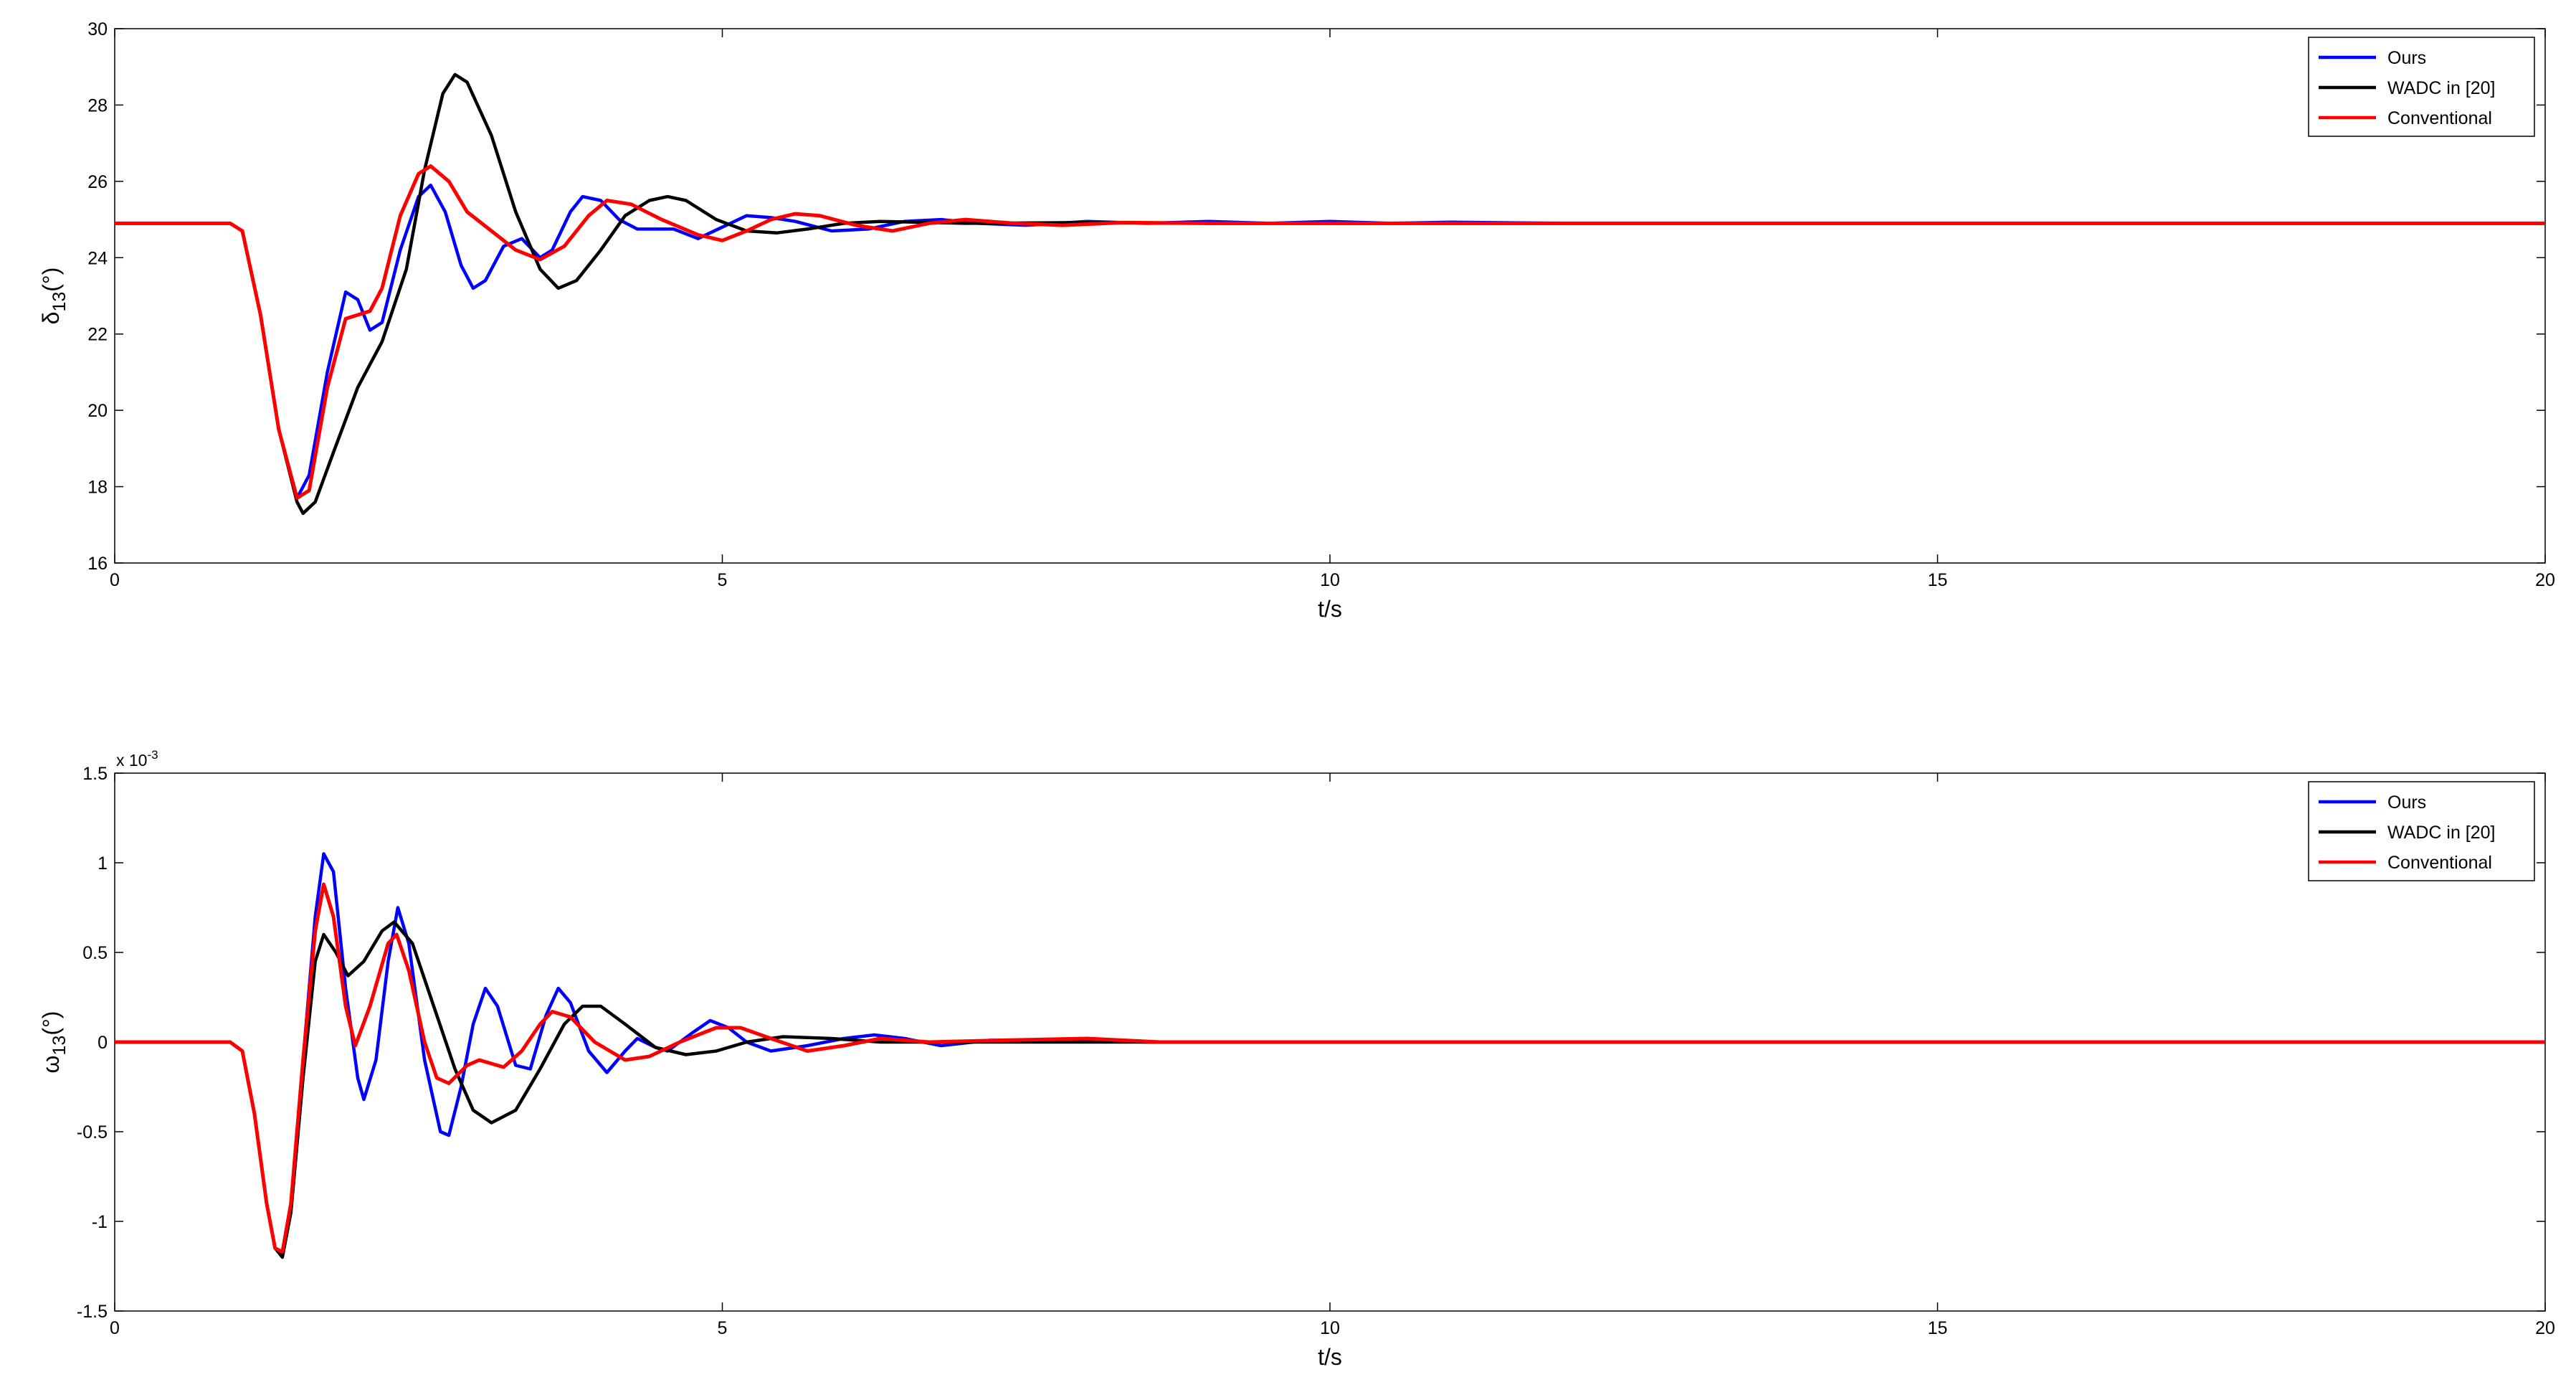  What do you see at coordinates (1330, 609) in the screenshot?
I see `chart-1-x-axis-label: t/s` at bounding box center [1330, 609].